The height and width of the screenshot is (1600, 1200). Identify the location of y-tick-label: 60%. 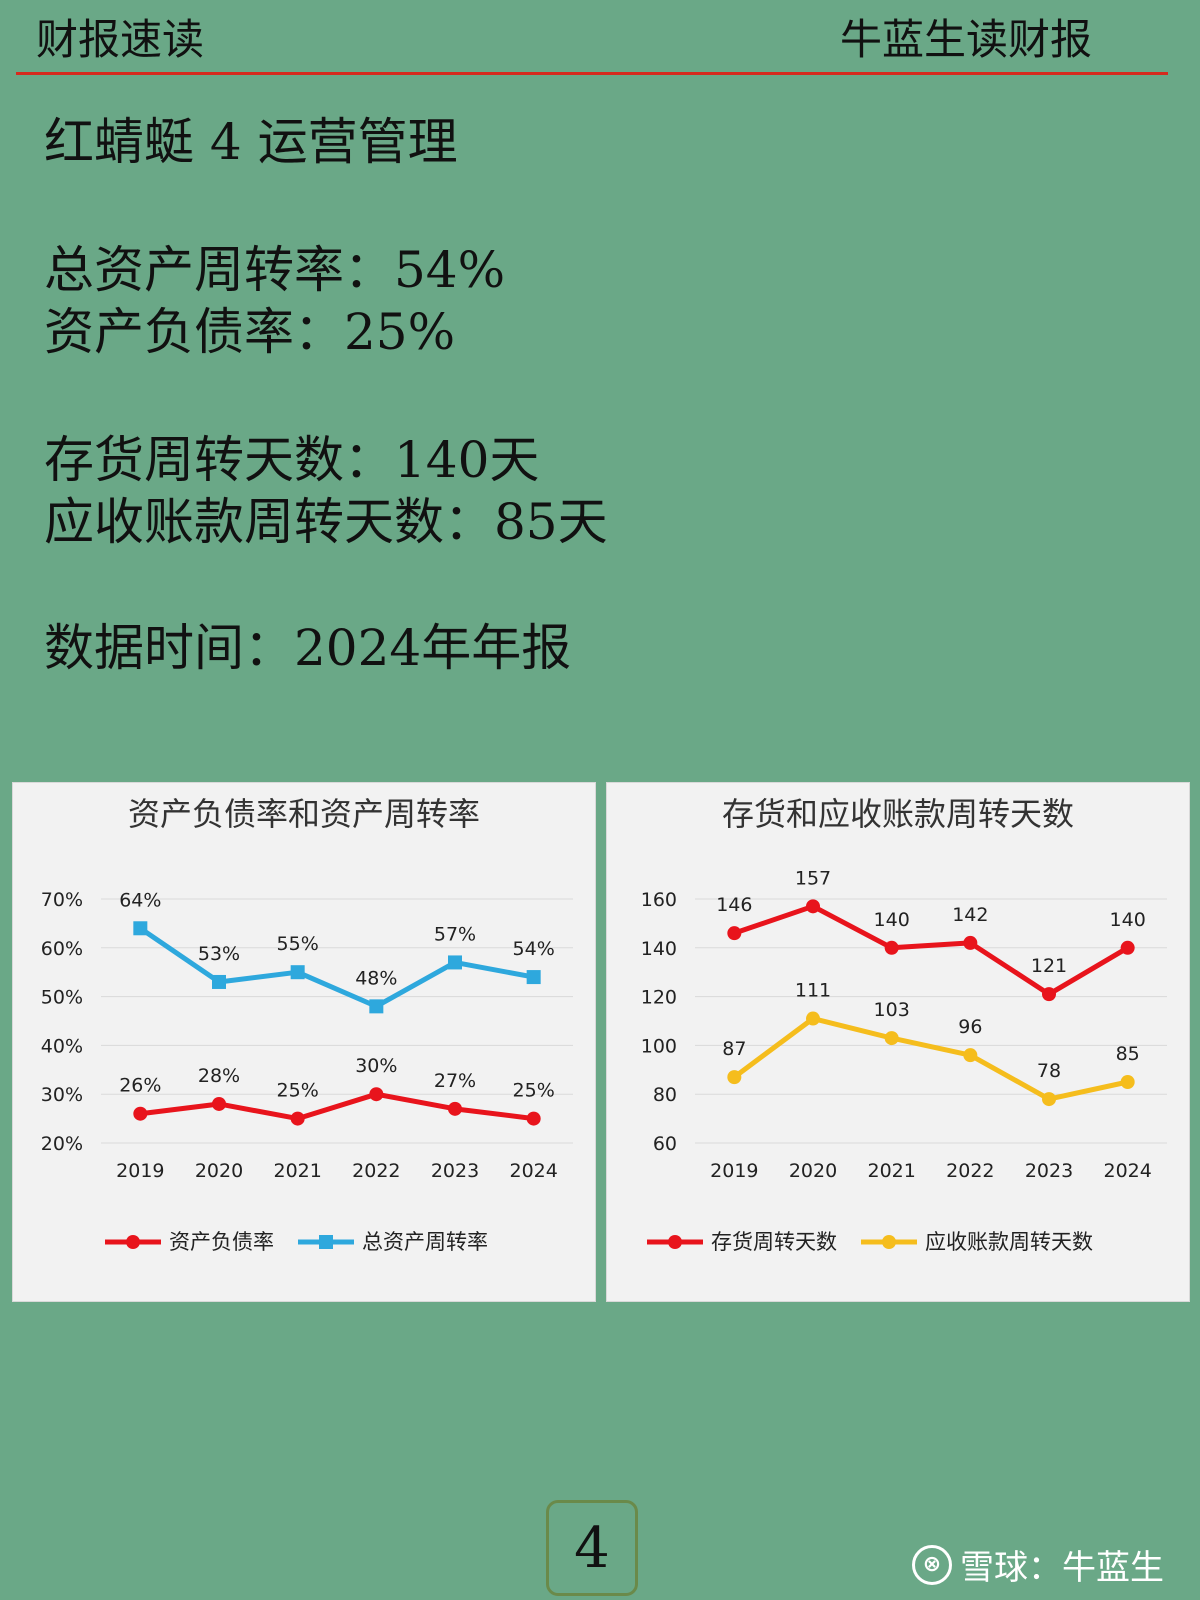
(62, 949).